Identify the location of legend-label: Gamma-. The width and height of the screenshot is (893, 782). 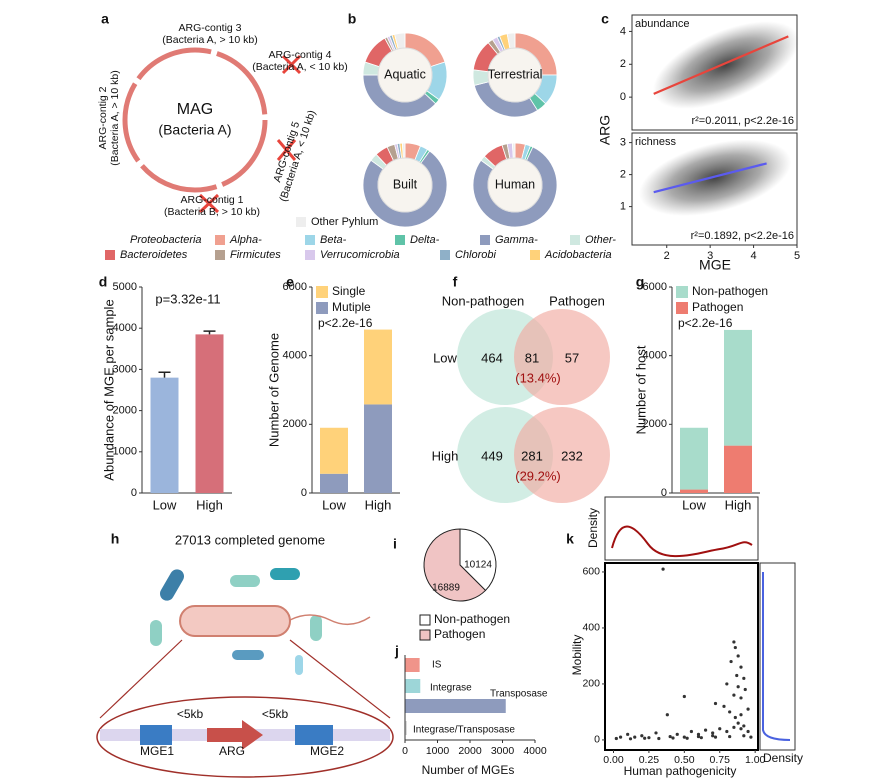
(516, 240).